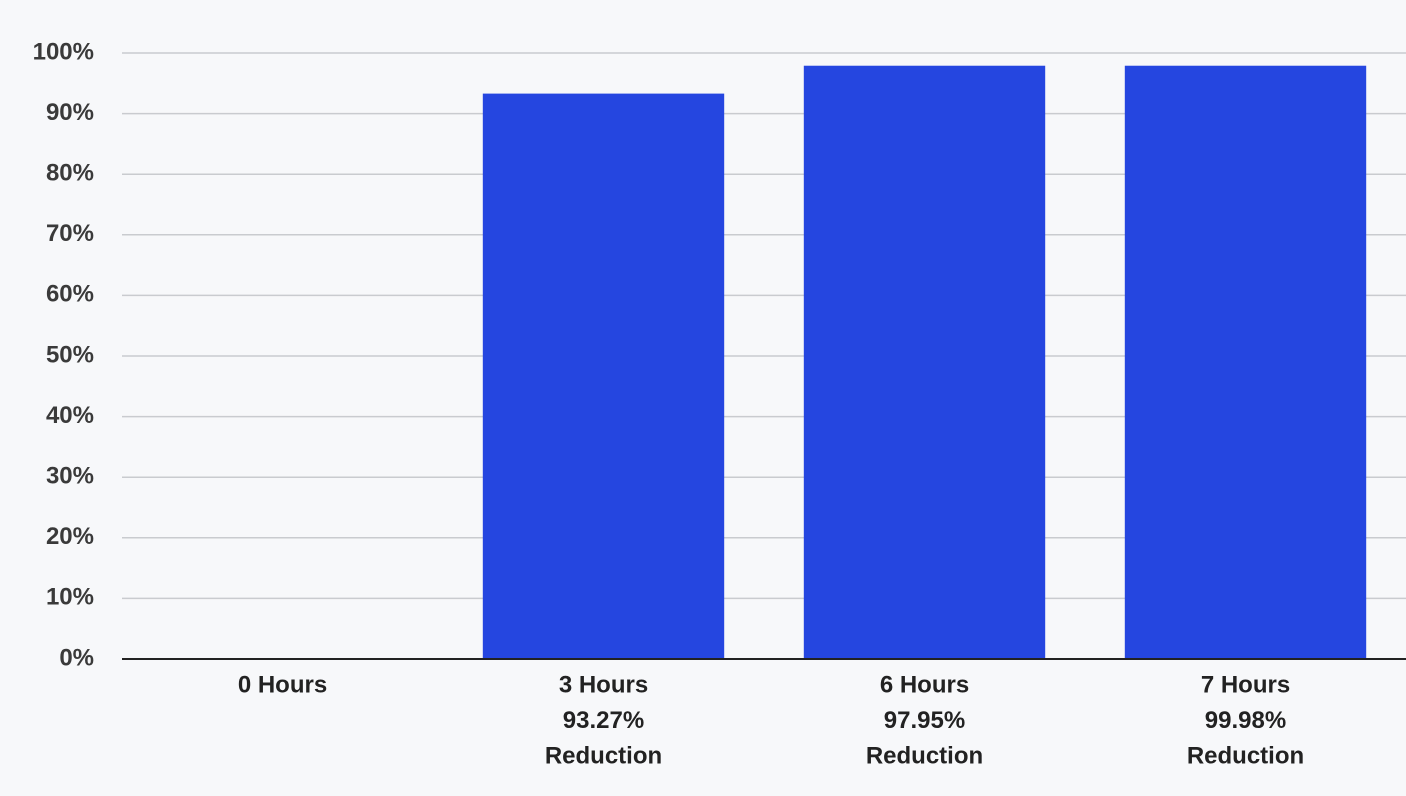  I want to click on y-tick-label: 70%, so click(70, 233).